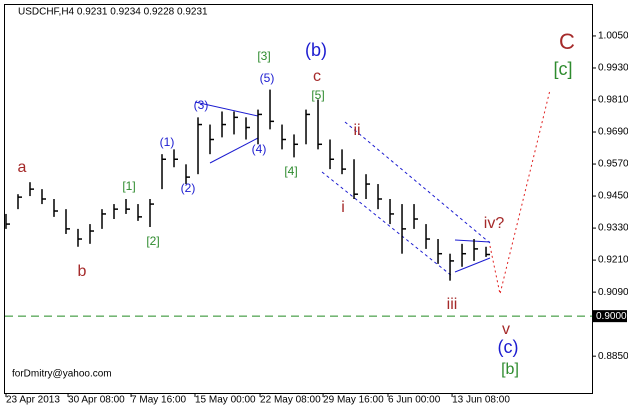 This screenshot has width=628, height=410. Describe the element at coordinates (22, 167) in the screenshot. I see `wave-label: a` at that location.